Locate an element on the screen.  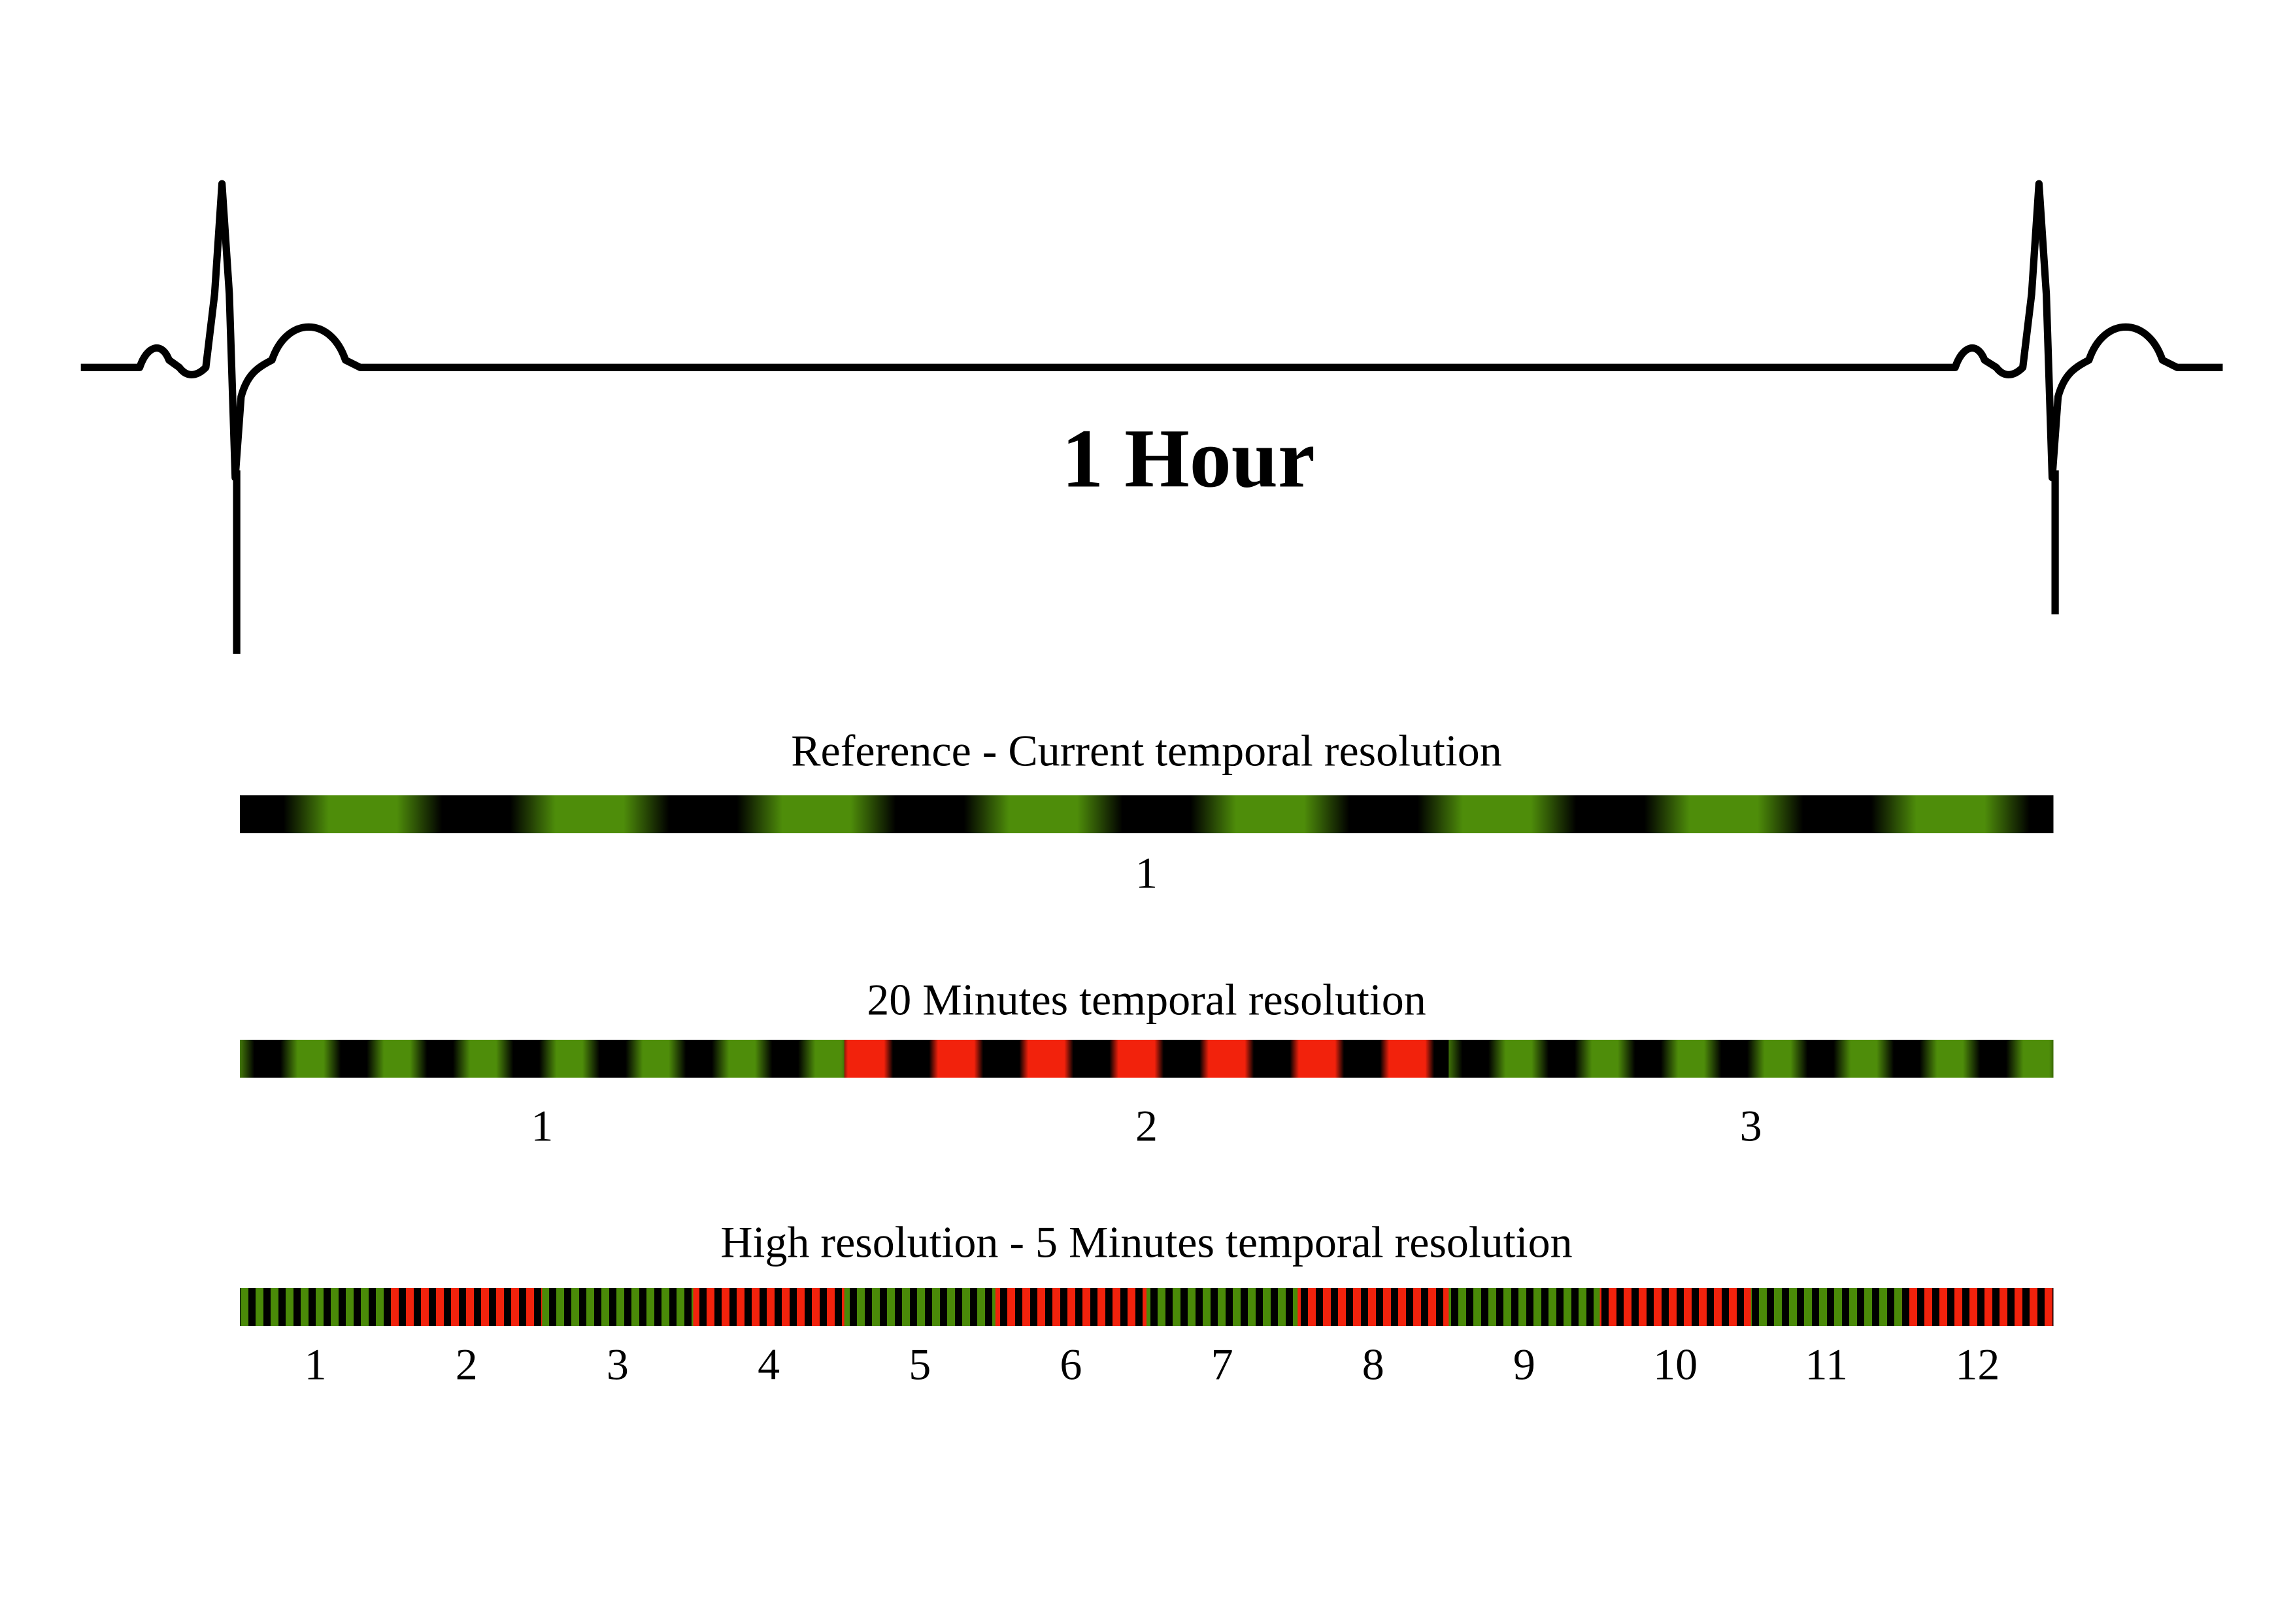
segment-label: 12 is located at coordinates (1978, 1364).